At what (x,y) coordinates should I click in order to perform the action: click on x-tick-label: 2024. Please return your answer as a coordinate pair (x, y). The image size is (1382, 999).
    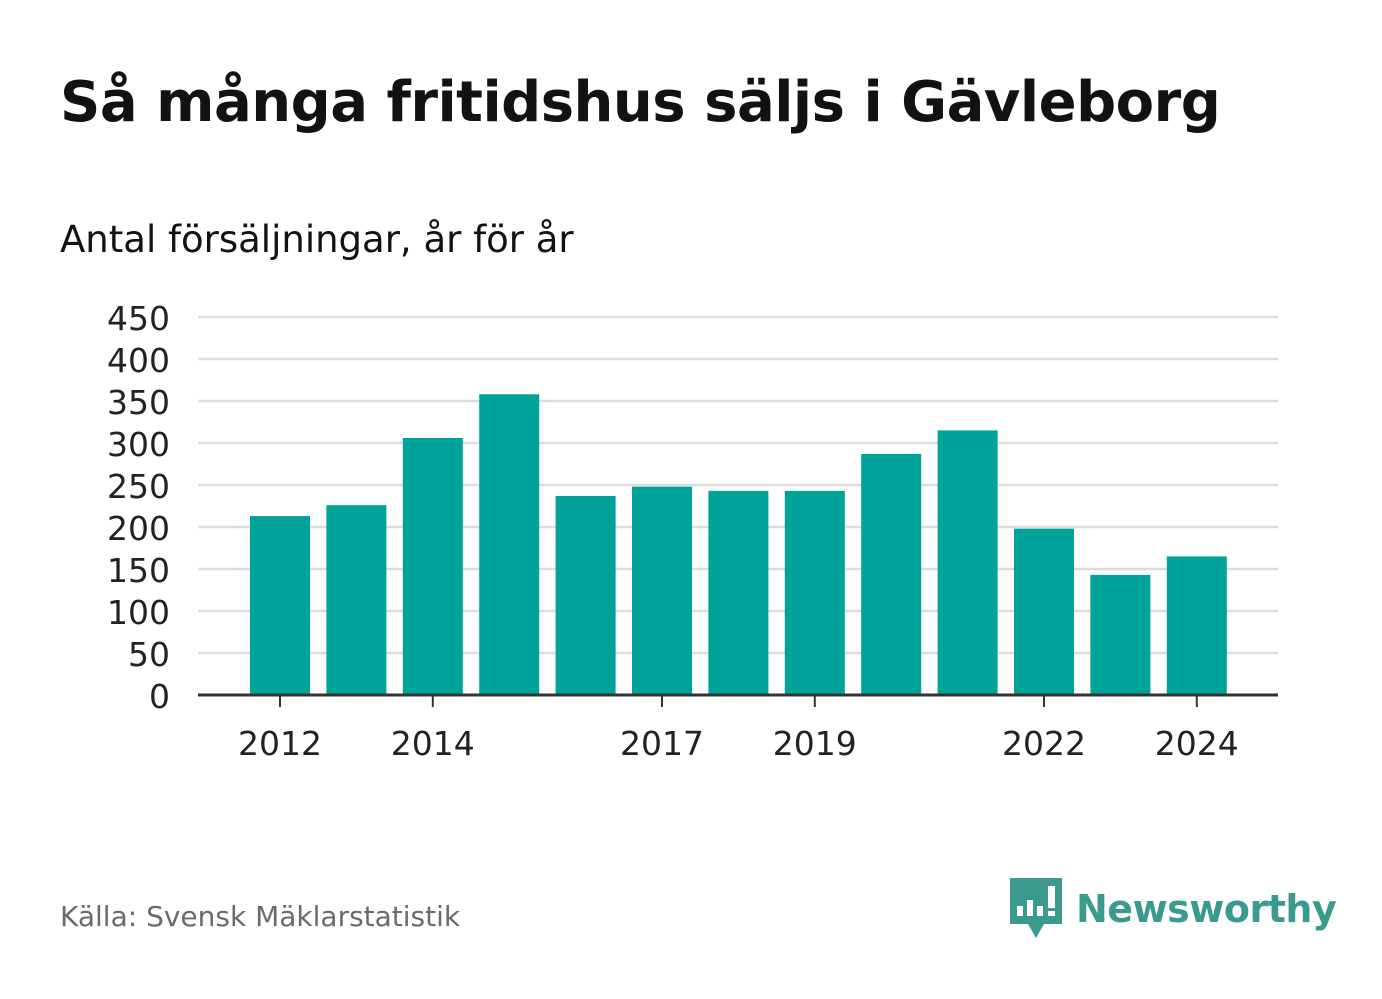
    Looking at the image, I should click on (1197, 743).